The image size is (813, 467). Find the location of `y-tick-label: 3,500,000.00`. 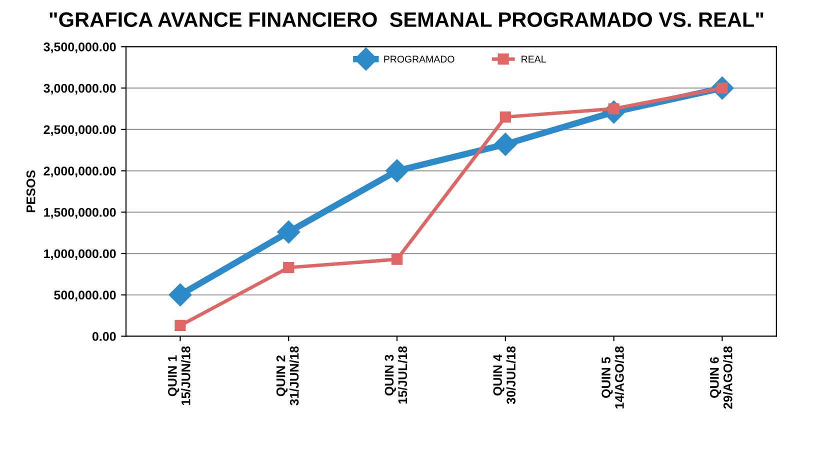

y-tick-label: 3,500,000.00 is located at coordinates (80, 48).